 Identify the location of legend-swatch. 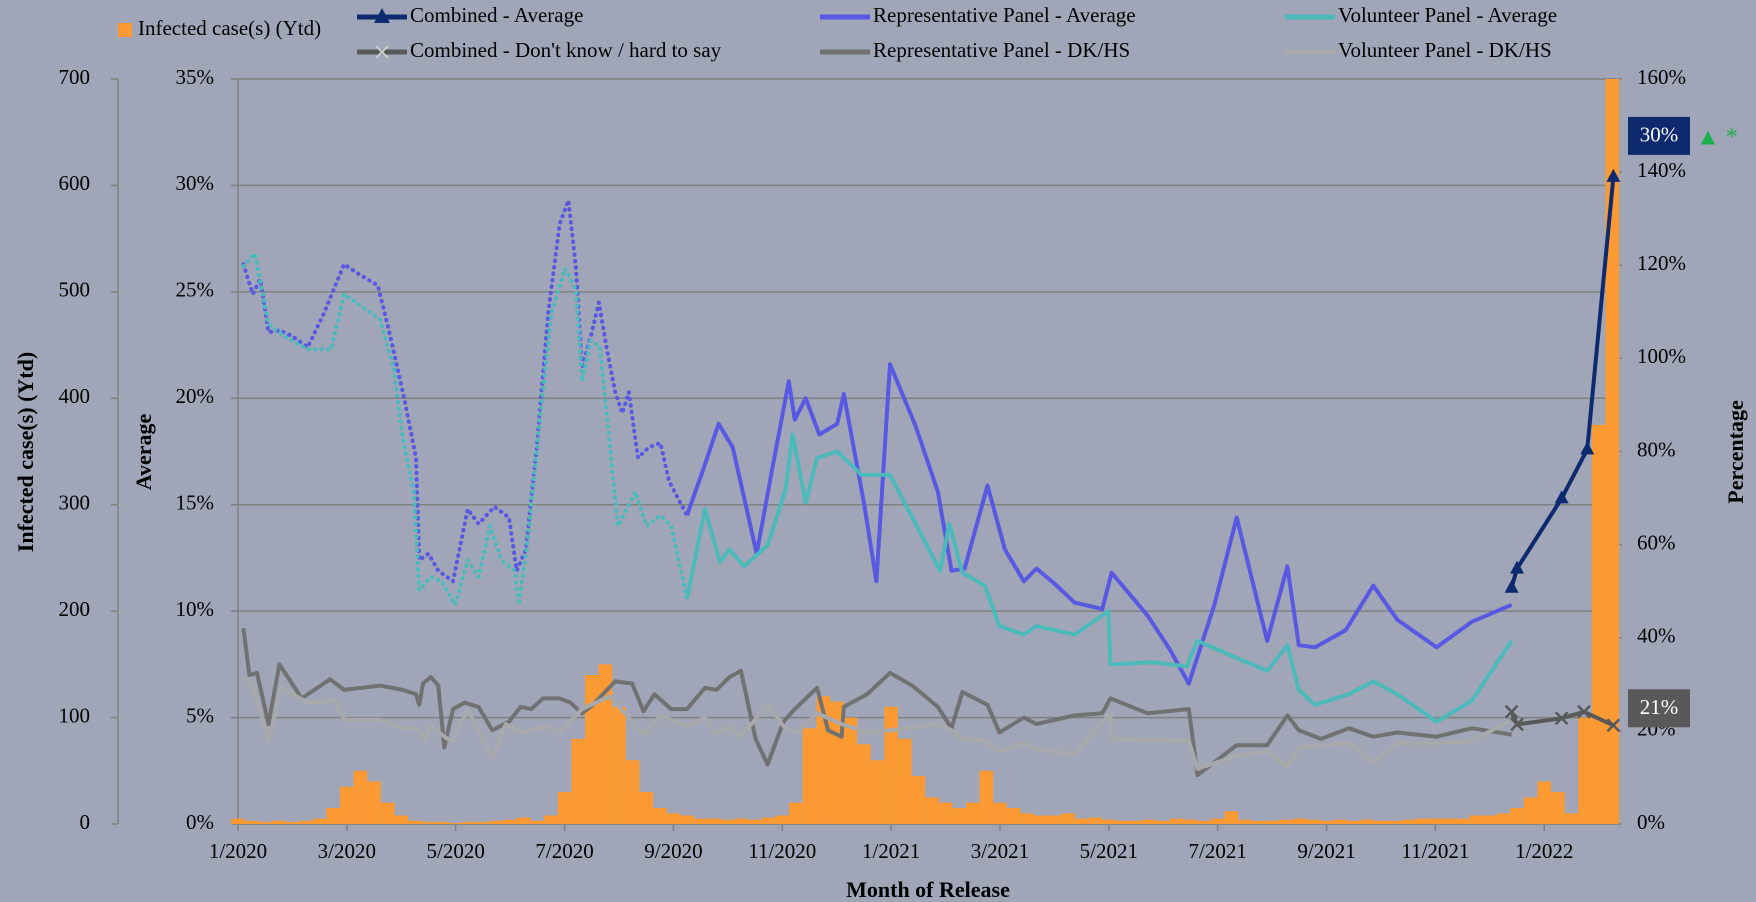
(125, 30).